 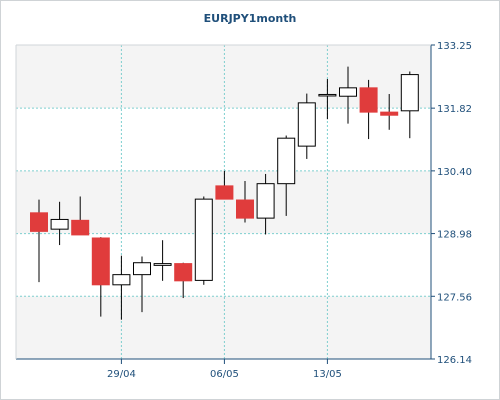 I want to click on y-tick-label: 133.25, so click(x=454, y=46).